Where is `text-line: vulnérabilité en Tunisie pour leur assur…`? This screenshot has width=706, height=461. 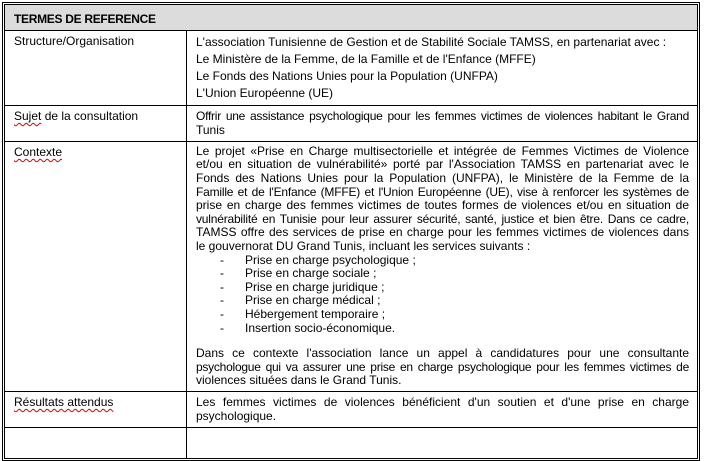 text-line: vulnérabilité en Tunisie pour leur assur… is located at coordinates (442, 218).